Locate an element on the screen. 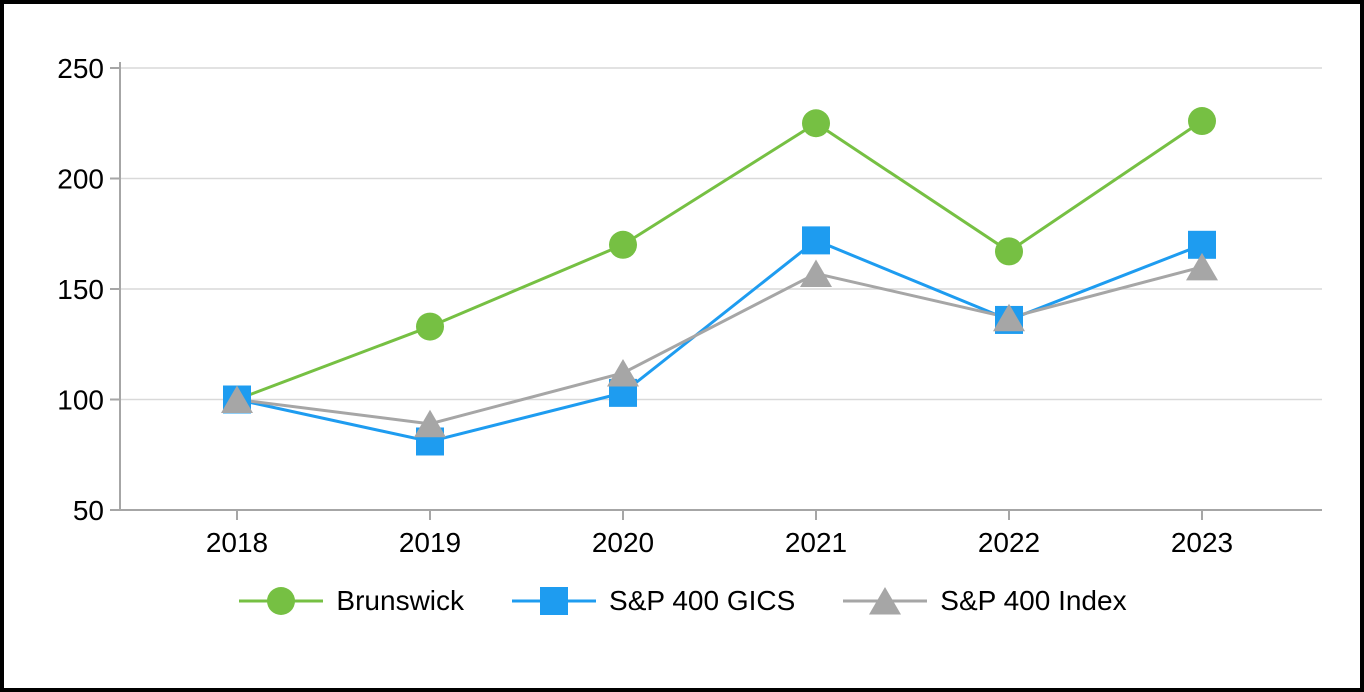 Image resolution: width=1364 pixels, height=692 pixels. marker-s-p-400-index-2020 is located at coordinates (623, 372).